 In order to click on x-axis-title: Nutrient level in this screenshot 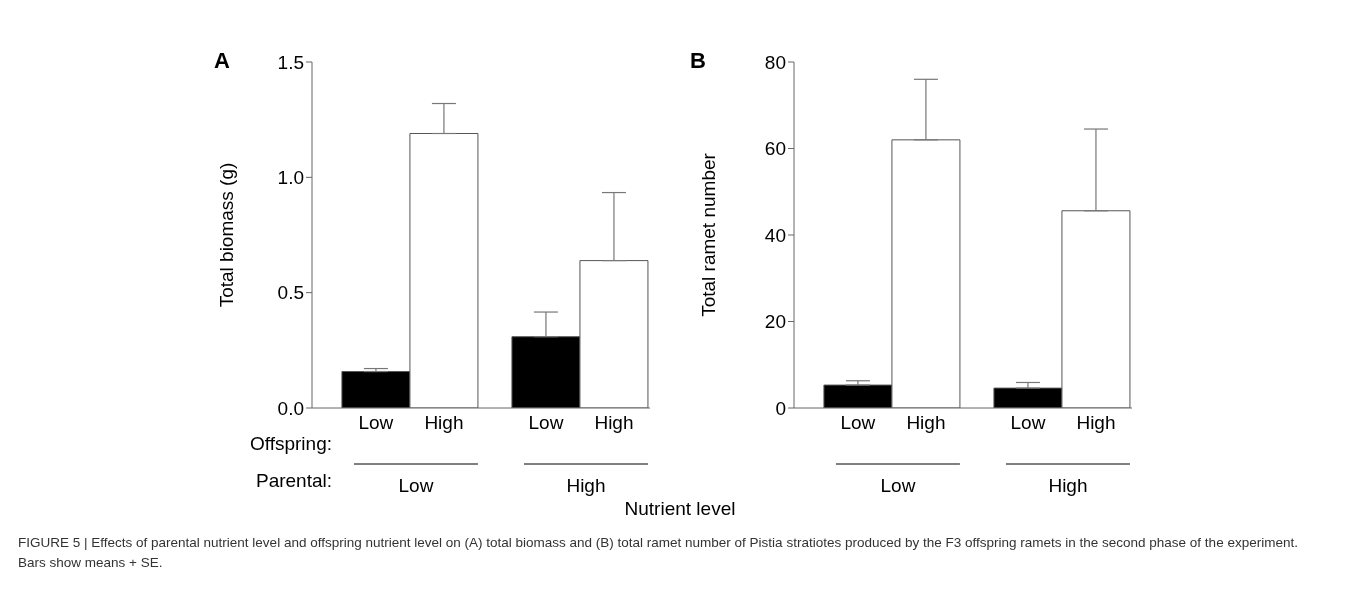, I will do `click(680, 509)`.